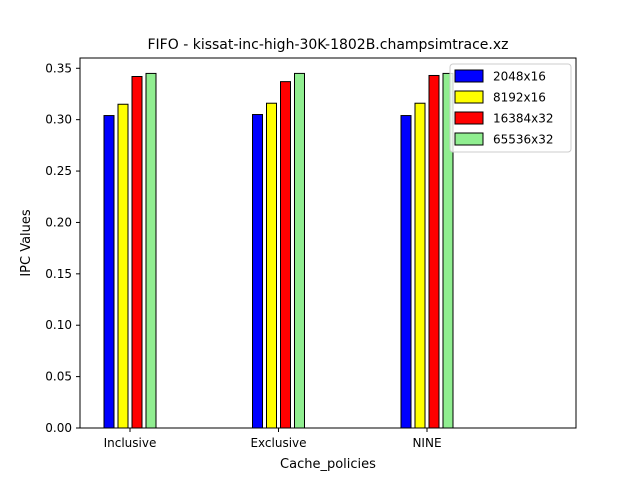 This screenshot has width=640, height=484. Describe the element at coordinates (109, 272) in the screenshot. I see `bar-2048x16-inclusive` at that location.